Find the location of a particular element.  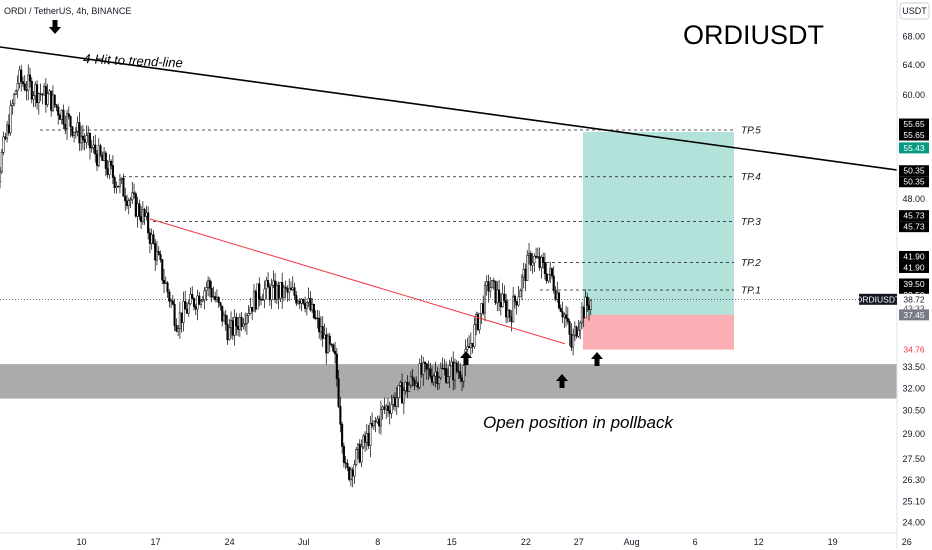

price-tick-label: 32.00 is located at coordinates (913, 388).